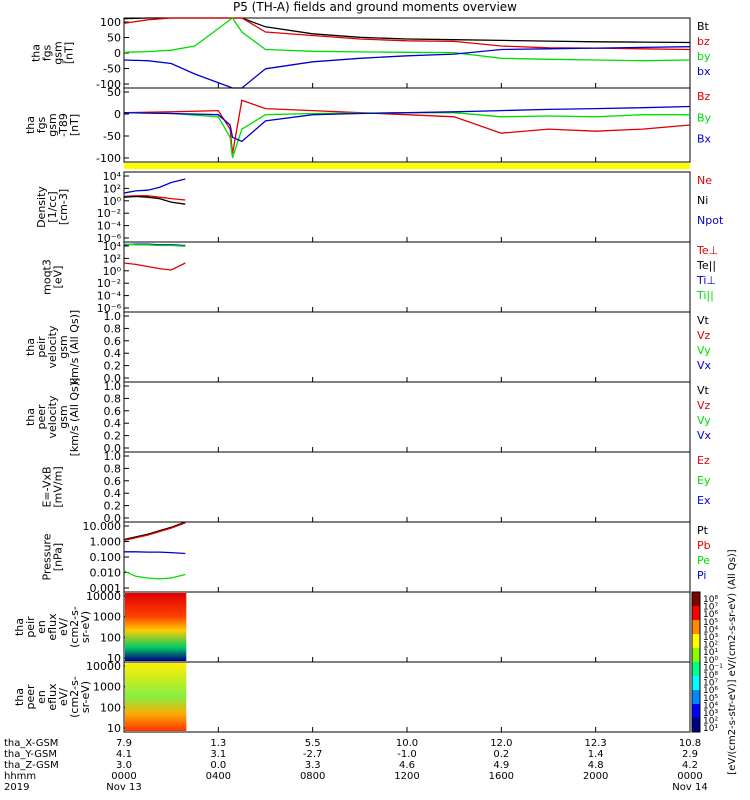 Image resolution: width=750 pixels, height=800 pixels. What do you see at coordinates (703, 41) in the screenshot?
I see `legend-fgs-bz: bz` at bounding box center [703, 41].